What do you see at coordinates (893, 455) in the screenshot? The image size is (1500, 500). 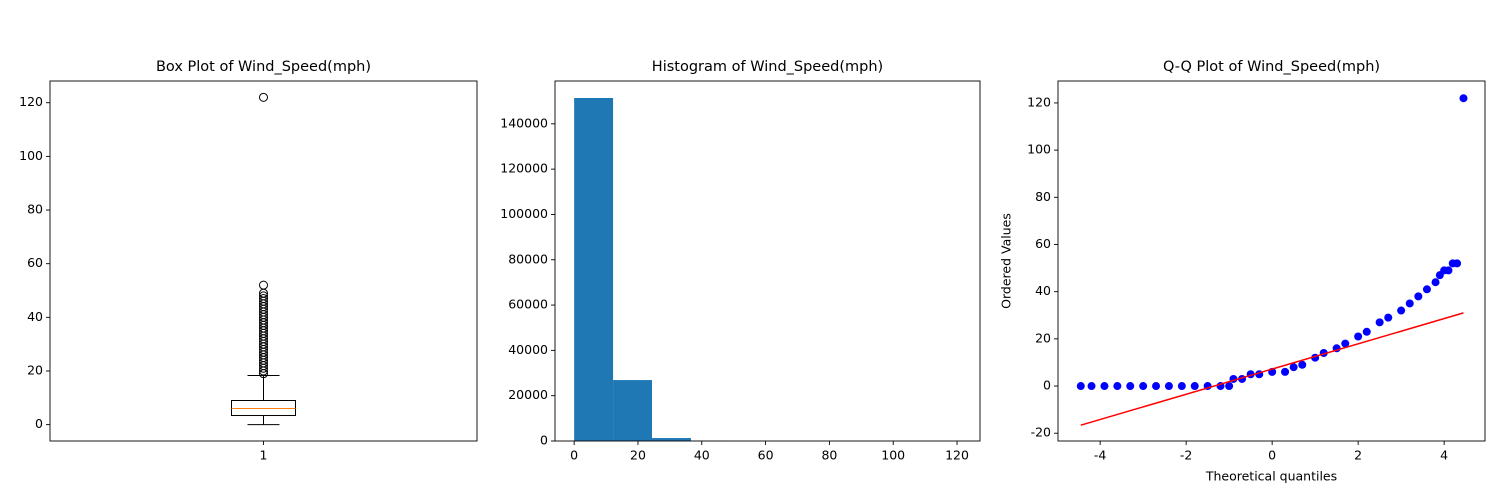 I see `x-tick-label: 100` at bounding box center [893, 455].